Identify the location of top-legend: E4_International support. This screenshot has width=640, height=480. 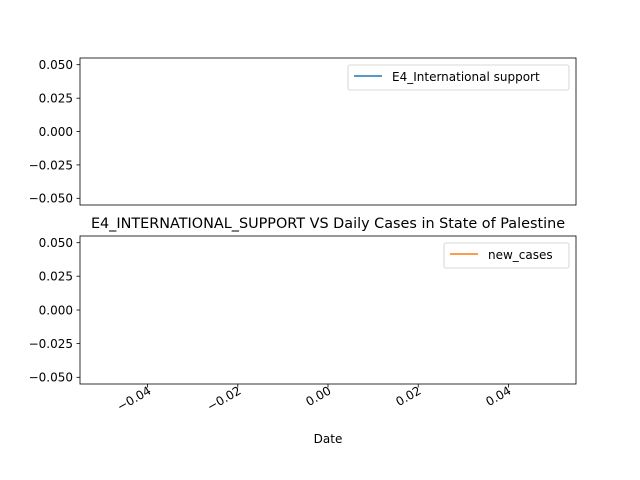
(458, 77).